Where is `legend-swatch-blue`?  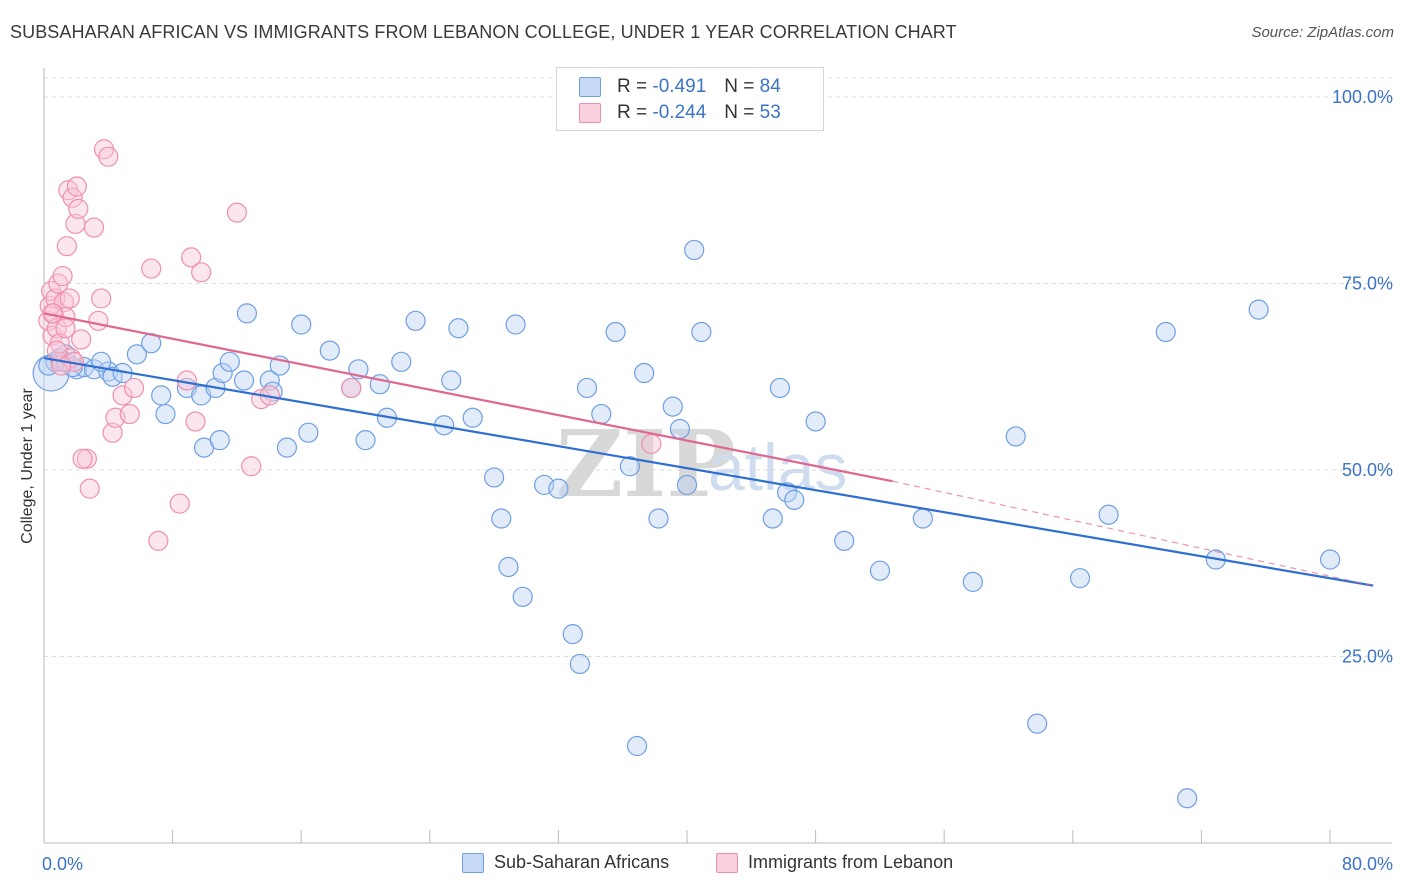
legend-swatch-blue is located at coordinates (590, 87).